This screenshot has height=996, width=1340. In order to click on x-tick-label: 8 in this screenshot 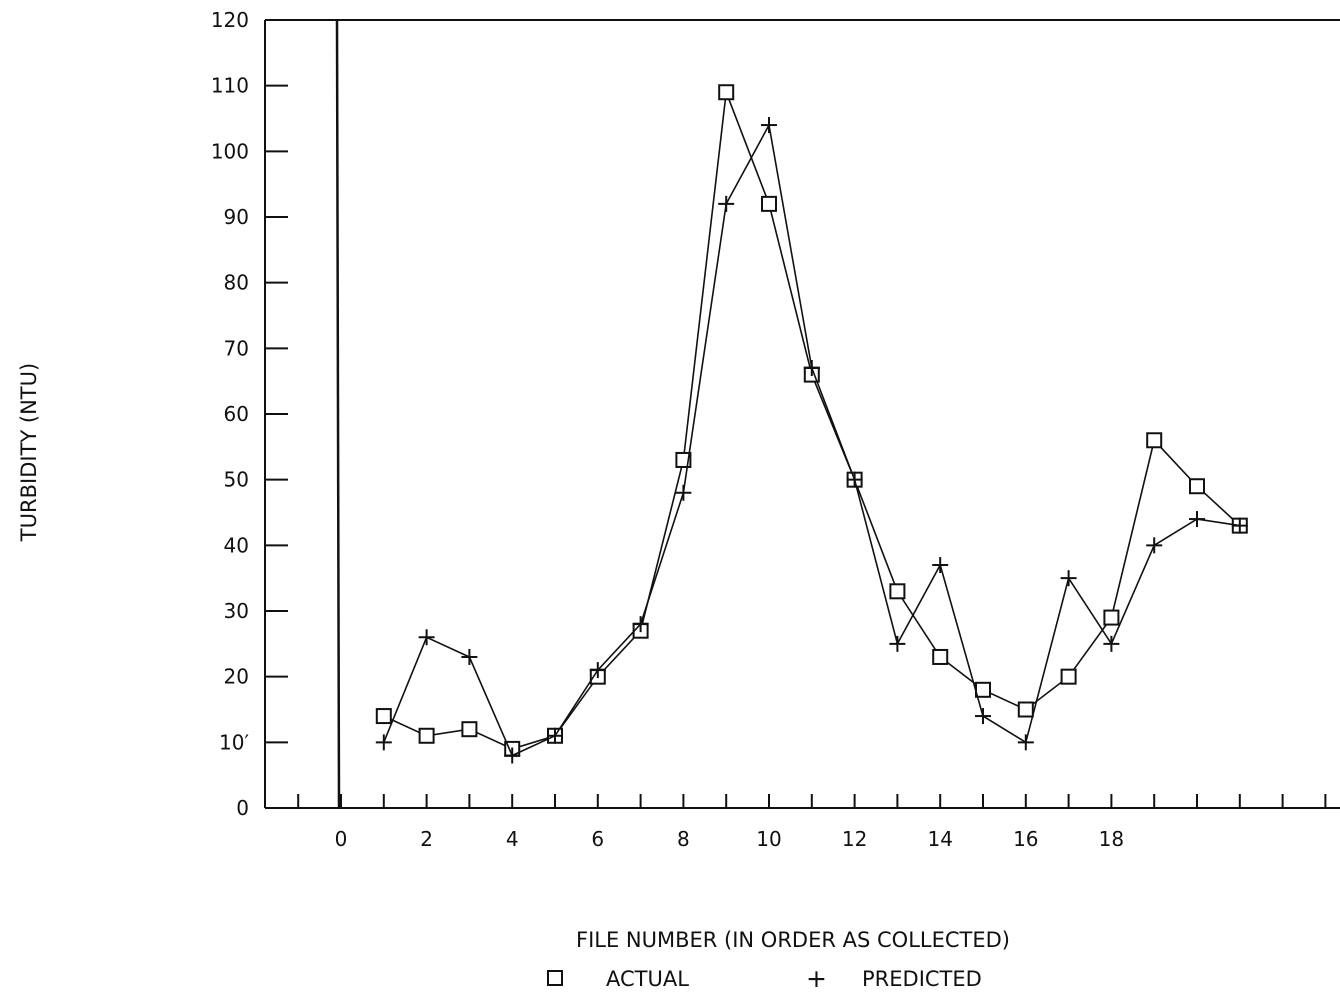, I will do `click(683, 839)`.